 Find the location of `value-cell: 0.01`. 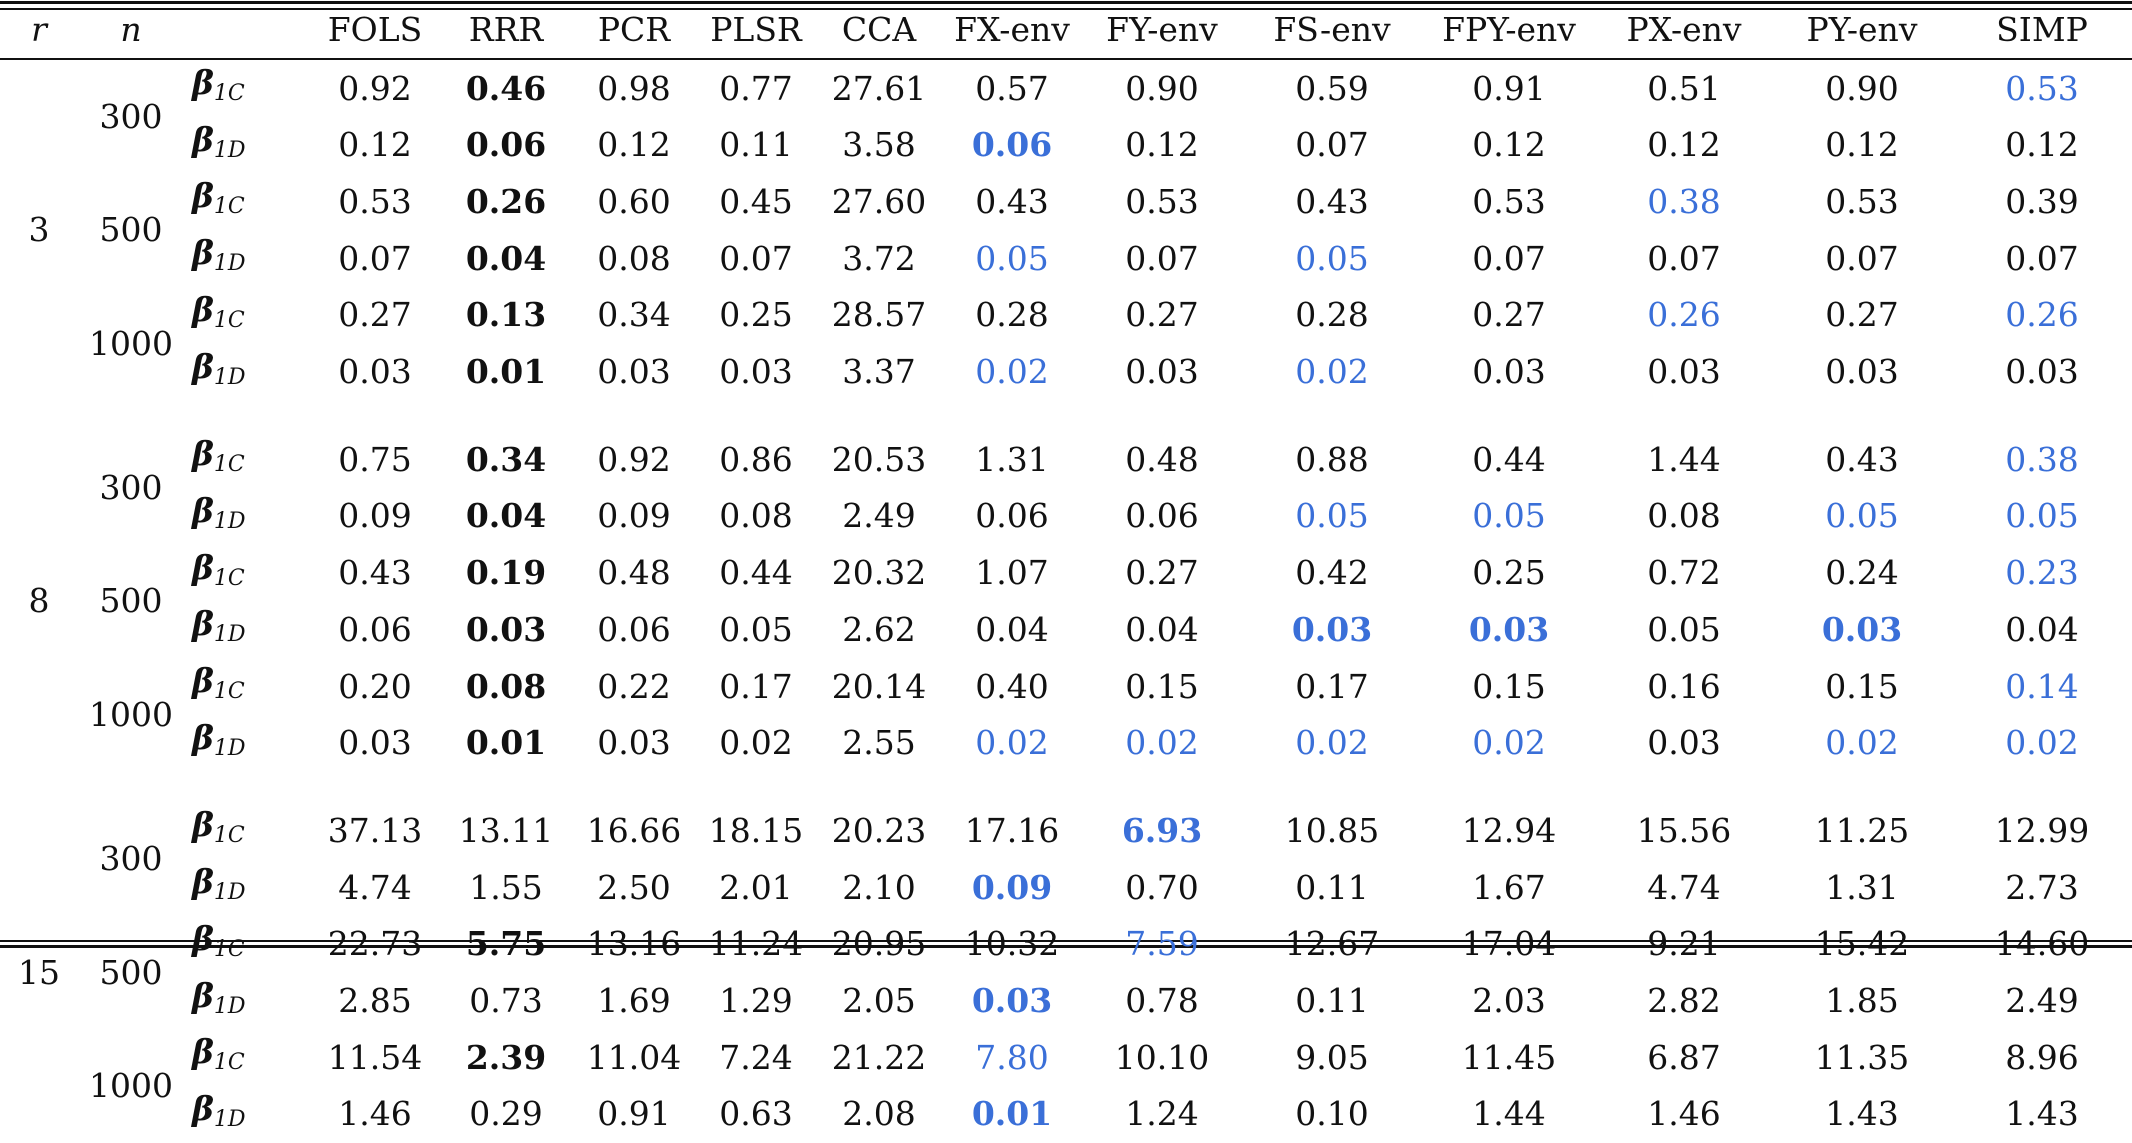

value-cell: 0.01 is located at coordinates (506, 372).